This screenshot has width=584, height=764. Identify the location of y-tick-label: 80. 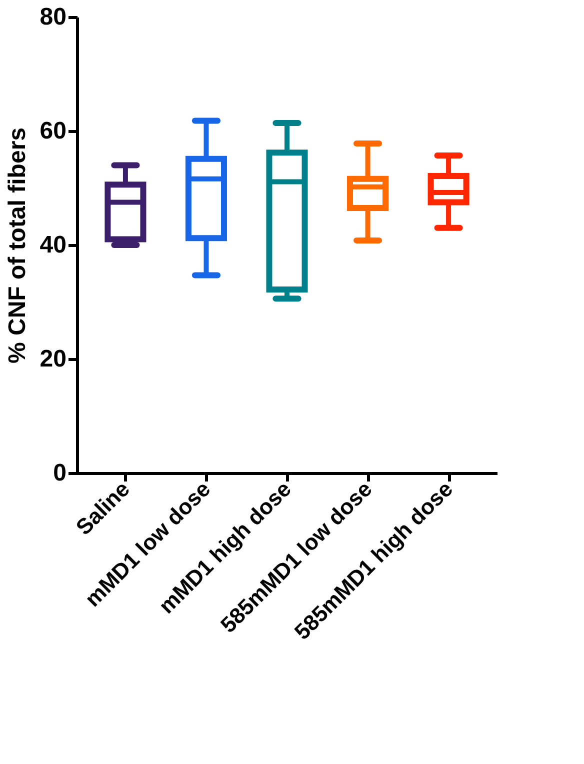
(53, 17).